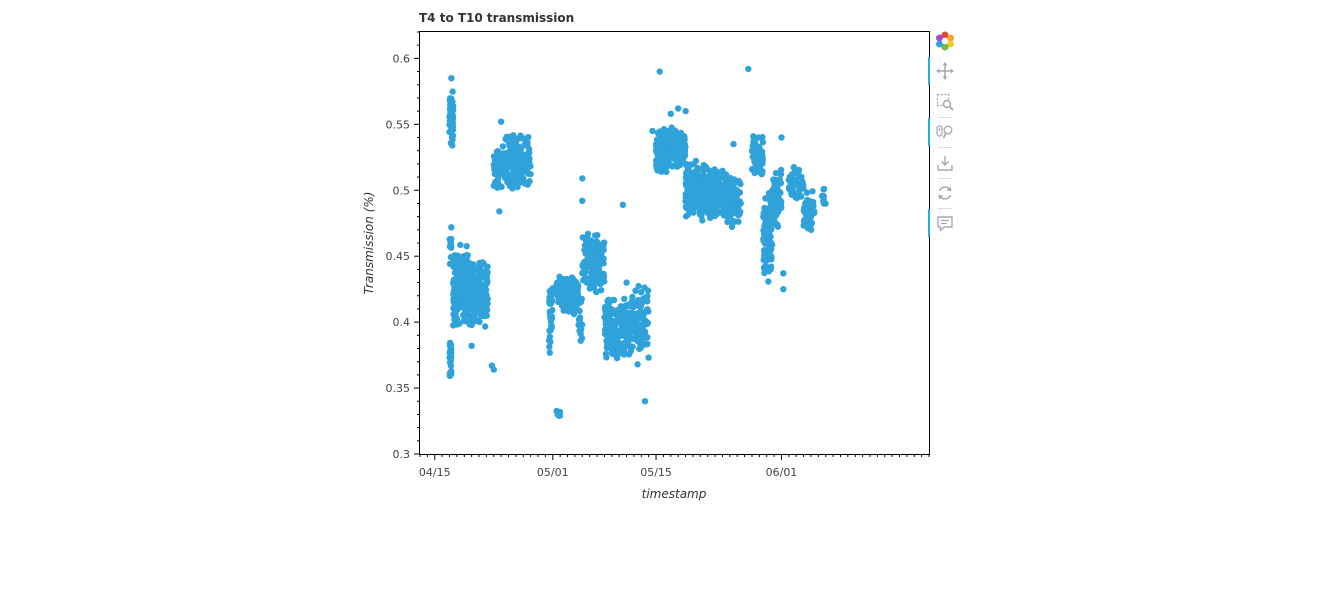  I want to click on x-tick-label: 06/01, so click(782, 472).